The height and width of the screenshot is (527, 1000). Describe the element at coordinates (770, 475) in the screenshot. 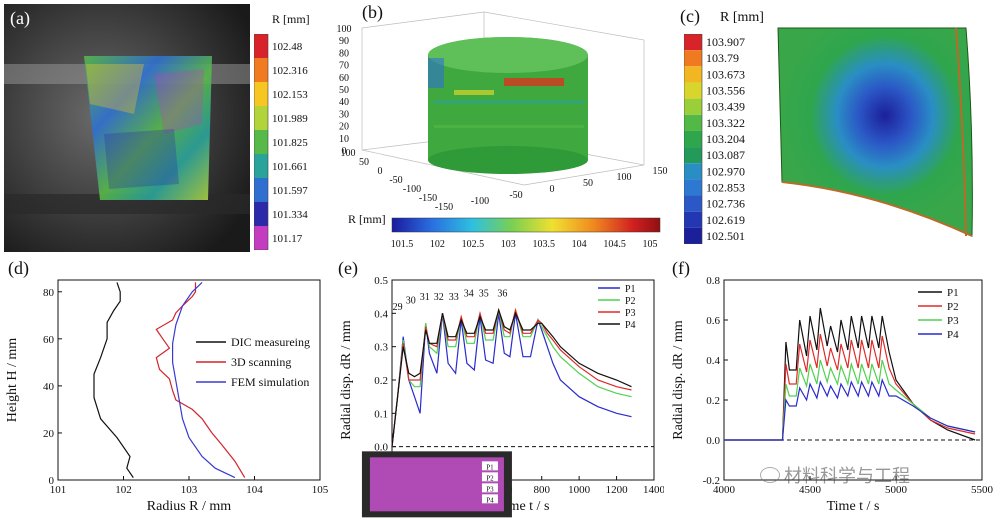

I see `wechat-icon` at that location.